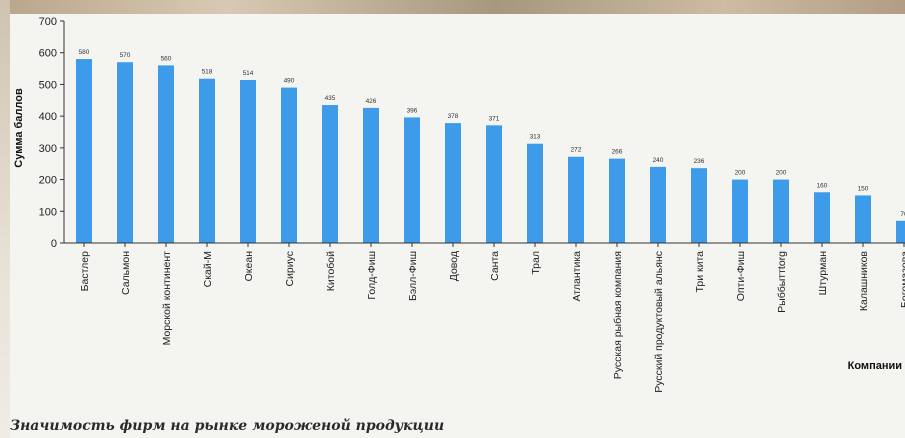 Image resolution: width=905 pixels, height=438 pixels. What do you see at coordinates (902, 279) in the screenshot?
I see `x-category-label: Богомазова` at bounding box center [902, 279].